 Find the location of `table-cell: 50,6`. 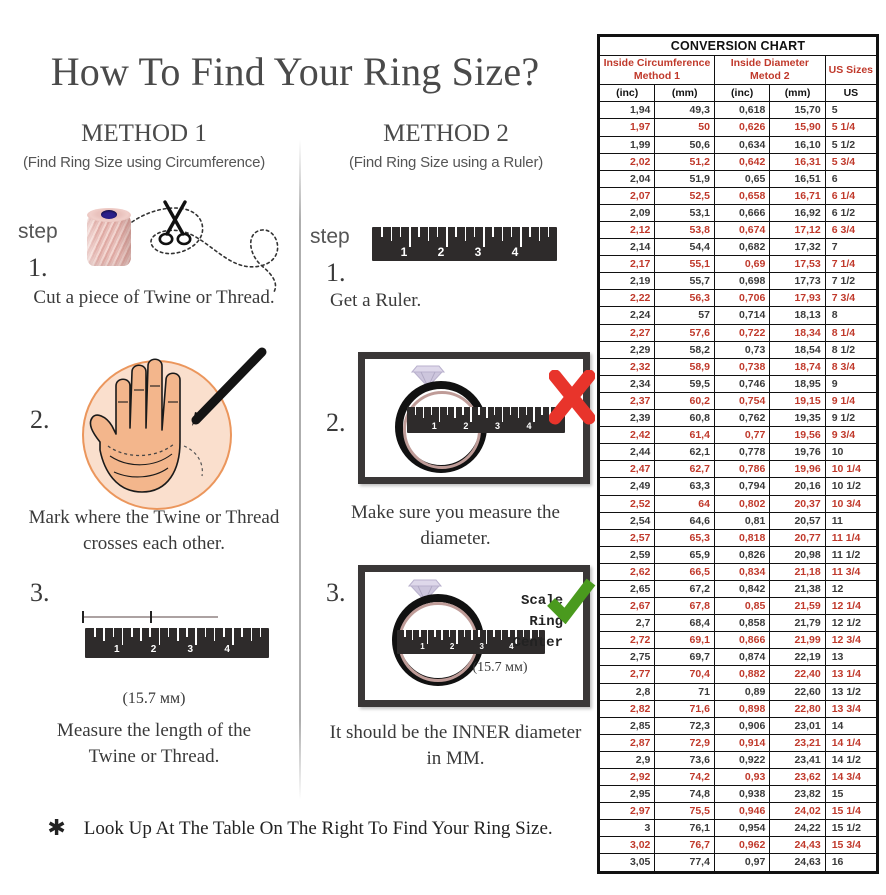

table-cell: 50,6 is located at coordinates (684, 144).